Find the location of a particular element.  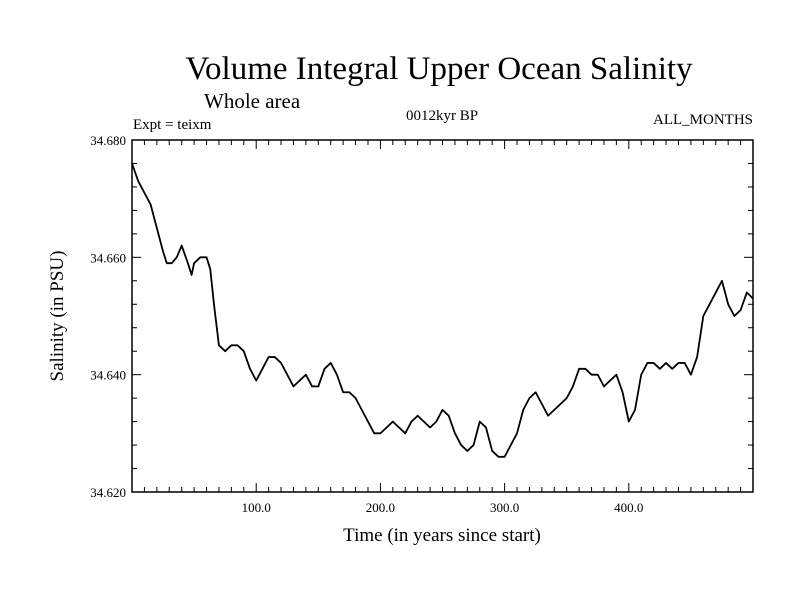

chart-subtitle: Whole area is located at coordinates (252, 101).